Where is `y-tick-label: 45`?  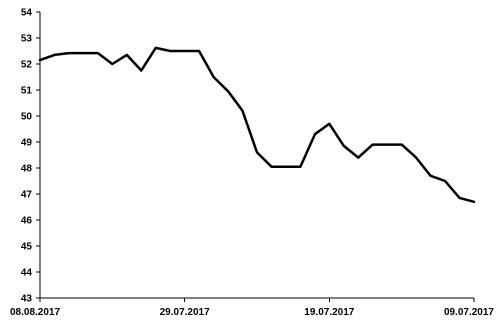
y-tick-label: 45 is located at coordinates (27, 247).